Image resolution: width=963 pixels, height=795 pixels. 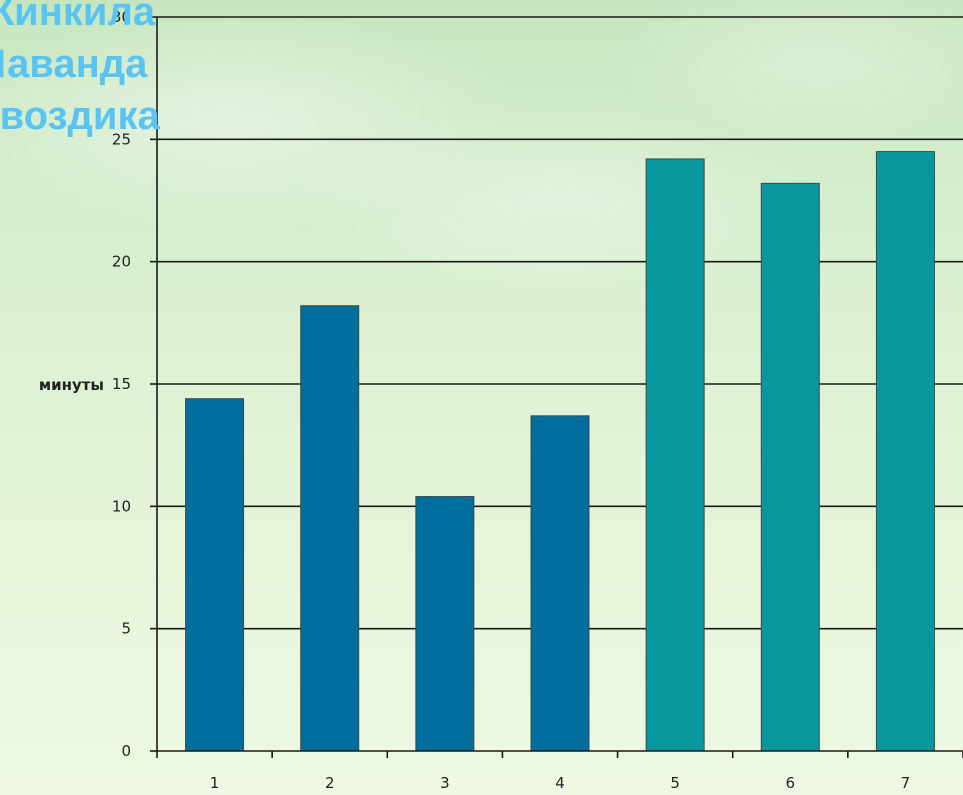 What do you see at coordinates (675, 783) in the screenshot?
I see `x-tick-label: 5` at bounding box center [675, 783].